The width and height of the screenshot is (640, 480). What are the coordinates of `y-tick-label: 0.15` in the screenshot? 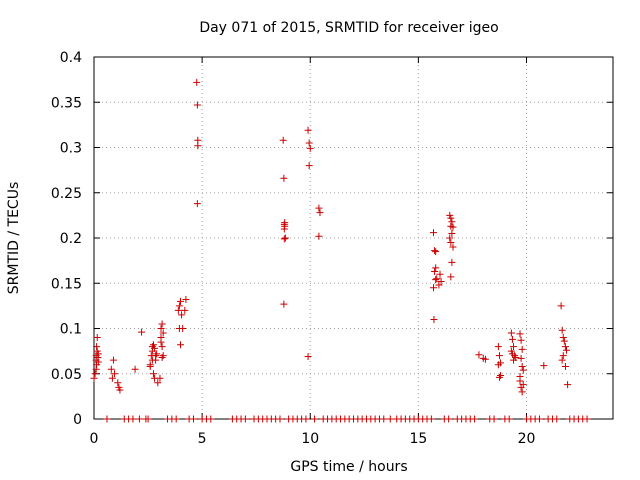 It's located at (66, 284).